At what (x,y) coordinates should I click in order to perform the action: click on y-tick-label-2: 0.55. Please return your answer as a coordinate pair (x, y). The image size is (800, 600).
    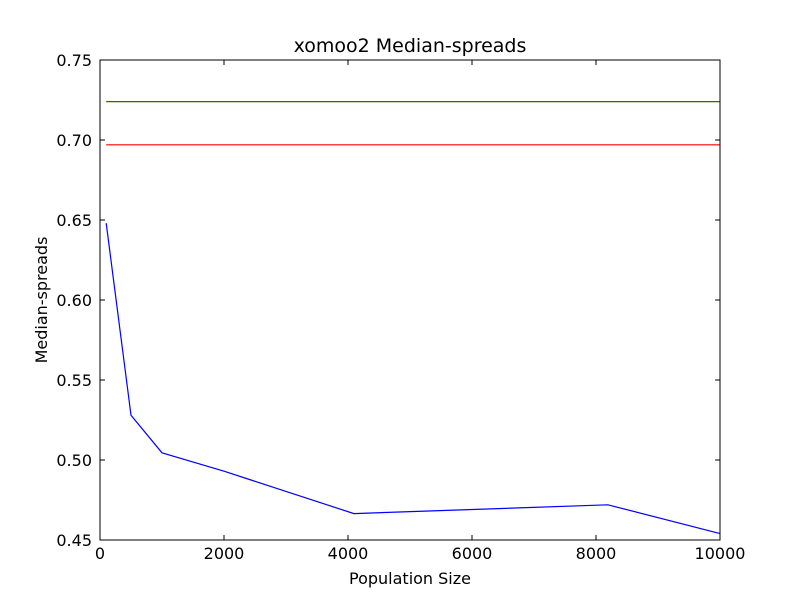
    Looking at the image, I should click on (74, 380).